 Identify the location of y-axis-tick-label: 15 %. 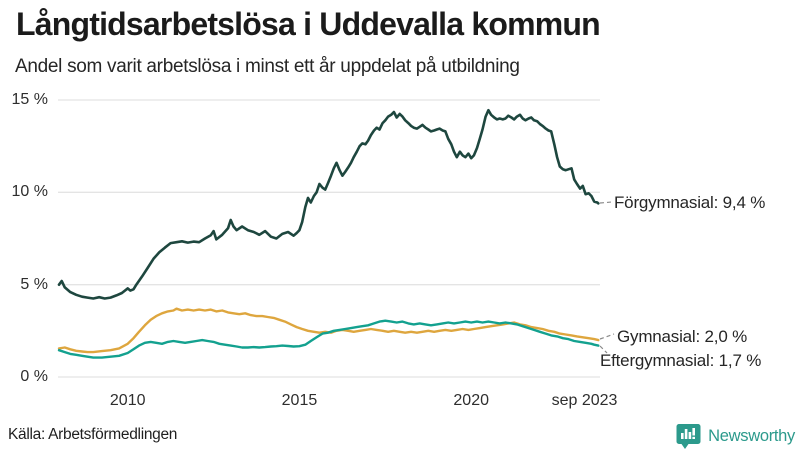
(29, 99).